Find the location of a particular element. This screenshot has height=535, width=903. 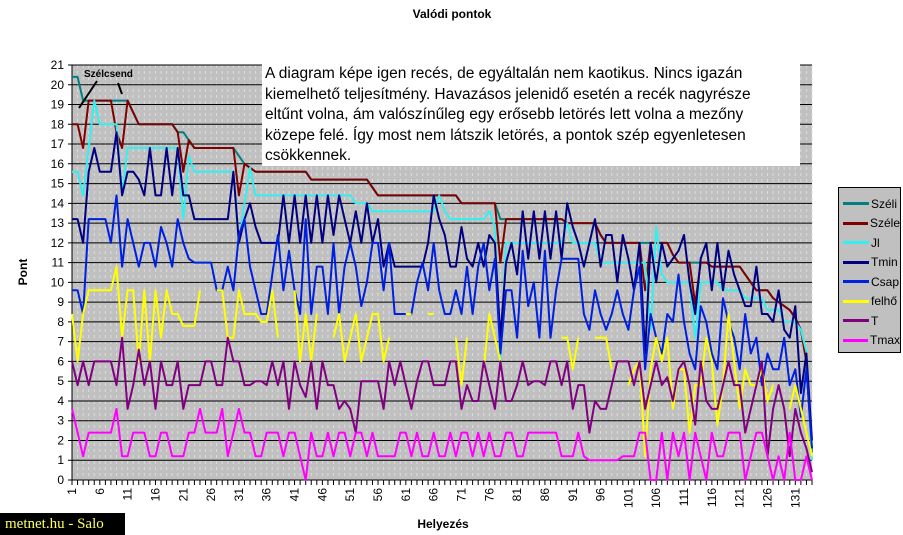

y-tick-label: 3 is located at coordinates (60, 421).